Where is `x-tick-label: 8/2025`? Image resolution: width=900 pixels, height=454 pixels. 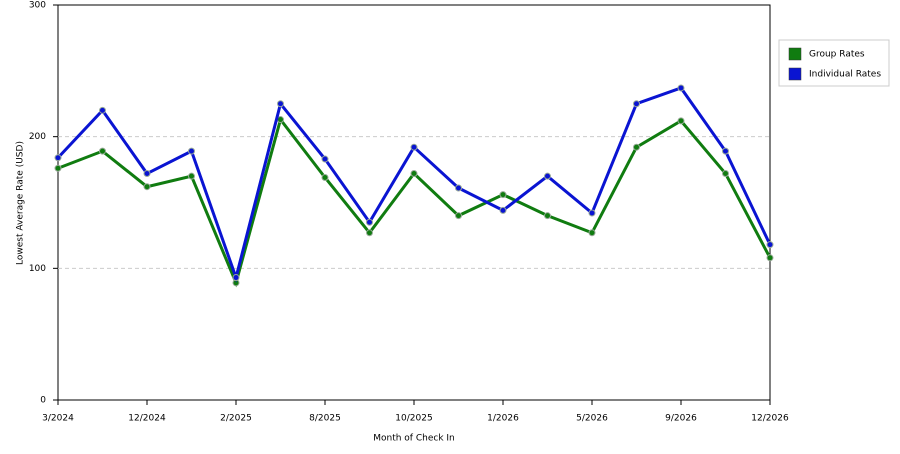 x-tick-label: 8/2025 is located at coordinates (325, 419).